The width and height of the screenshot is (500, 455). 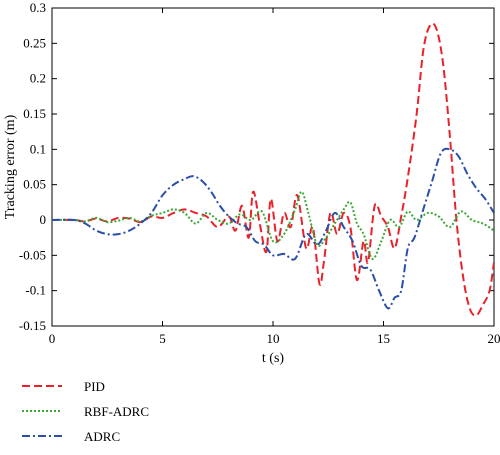 I want to click on y-tick-label: 0.1, so click(x=38, y=148).